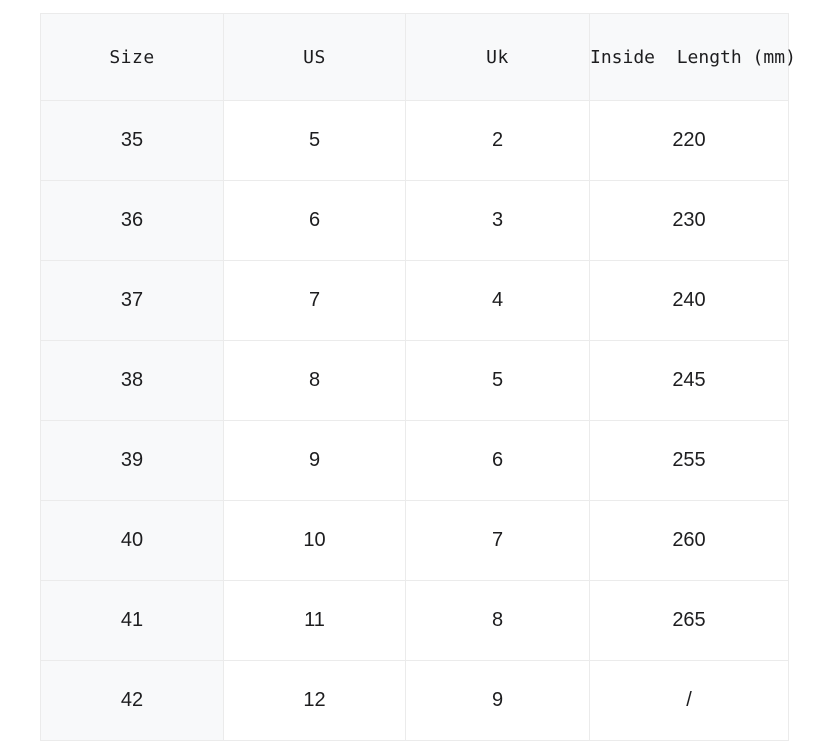  Describe the element at coordinates (689, 300) in the screenshot. I see `cell-inside_length_mm: 240` at that location.